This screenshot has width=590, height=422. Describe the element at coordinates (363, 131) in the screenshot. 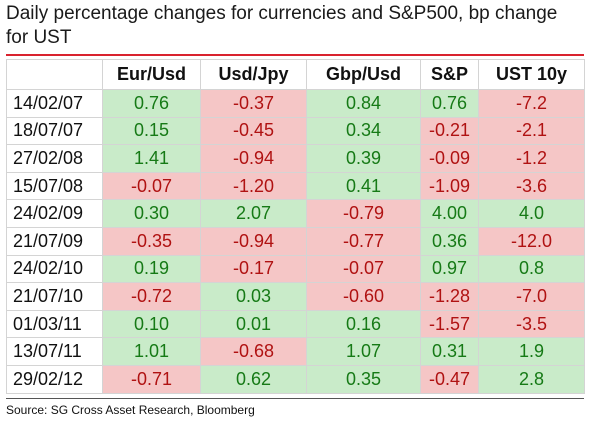

I see `value-cell: 0.34` at that location.